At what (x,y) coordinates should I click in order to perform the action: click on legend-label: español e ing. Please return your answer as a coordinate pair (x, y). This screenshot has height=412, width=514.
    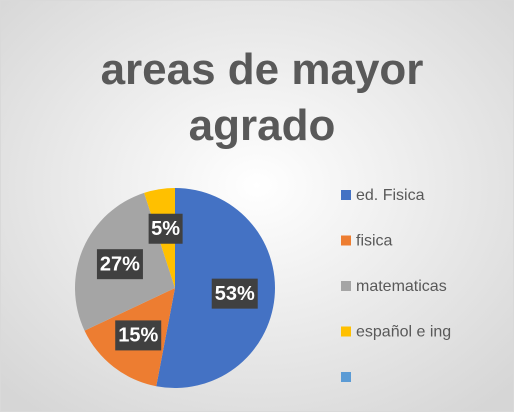
    Looking at the image, I should click on (403, 332).